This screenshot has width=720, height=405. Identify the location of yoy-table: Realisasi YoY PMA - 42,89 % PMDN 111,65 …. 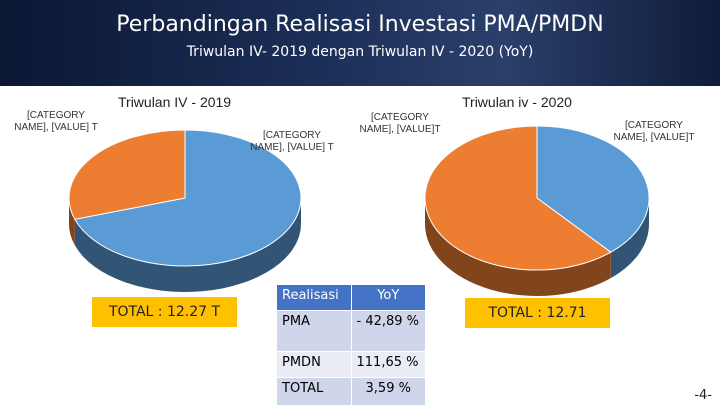
(351, 345).